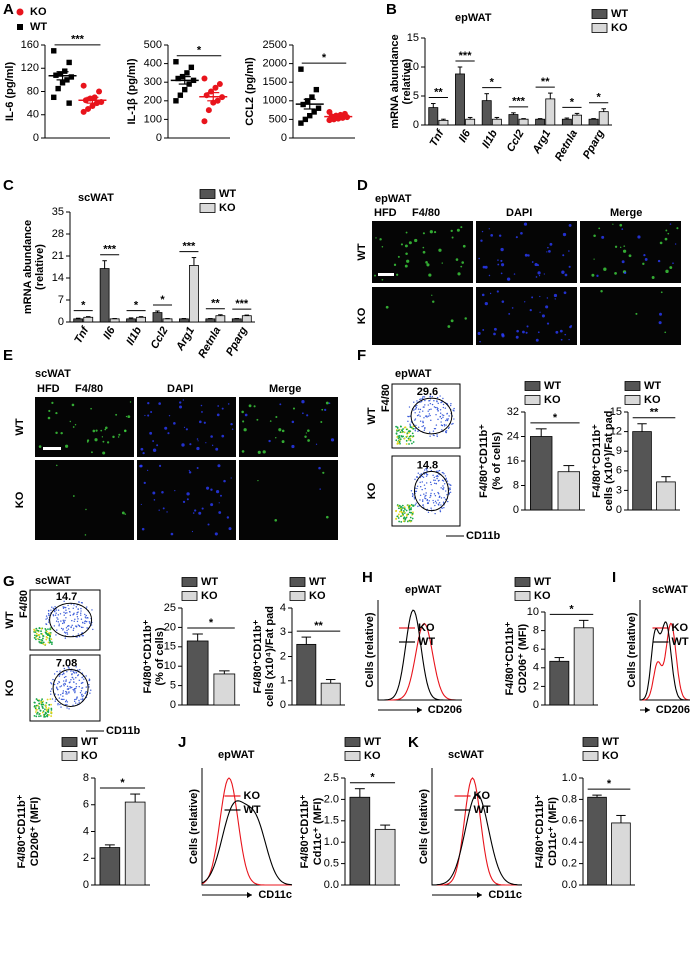 This screenshot has height=957, width=692. What do you see at coordinates (445, 710) in the screenshot?
I see `x-axis-label: CD206` at bounding box center [445, 710].